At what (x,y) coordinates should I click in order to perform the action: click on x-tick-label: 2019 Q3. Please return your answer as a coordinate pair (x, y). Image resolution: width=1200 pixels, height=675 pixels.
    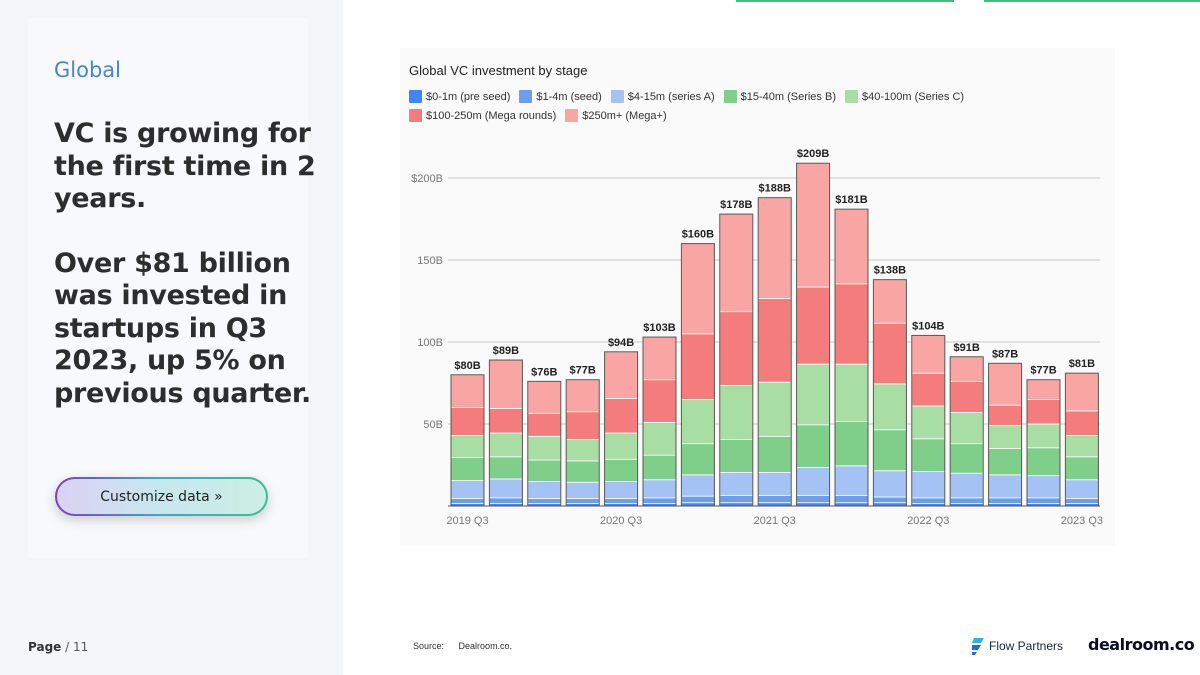
    Looking at the image, I should click on (467, 521).